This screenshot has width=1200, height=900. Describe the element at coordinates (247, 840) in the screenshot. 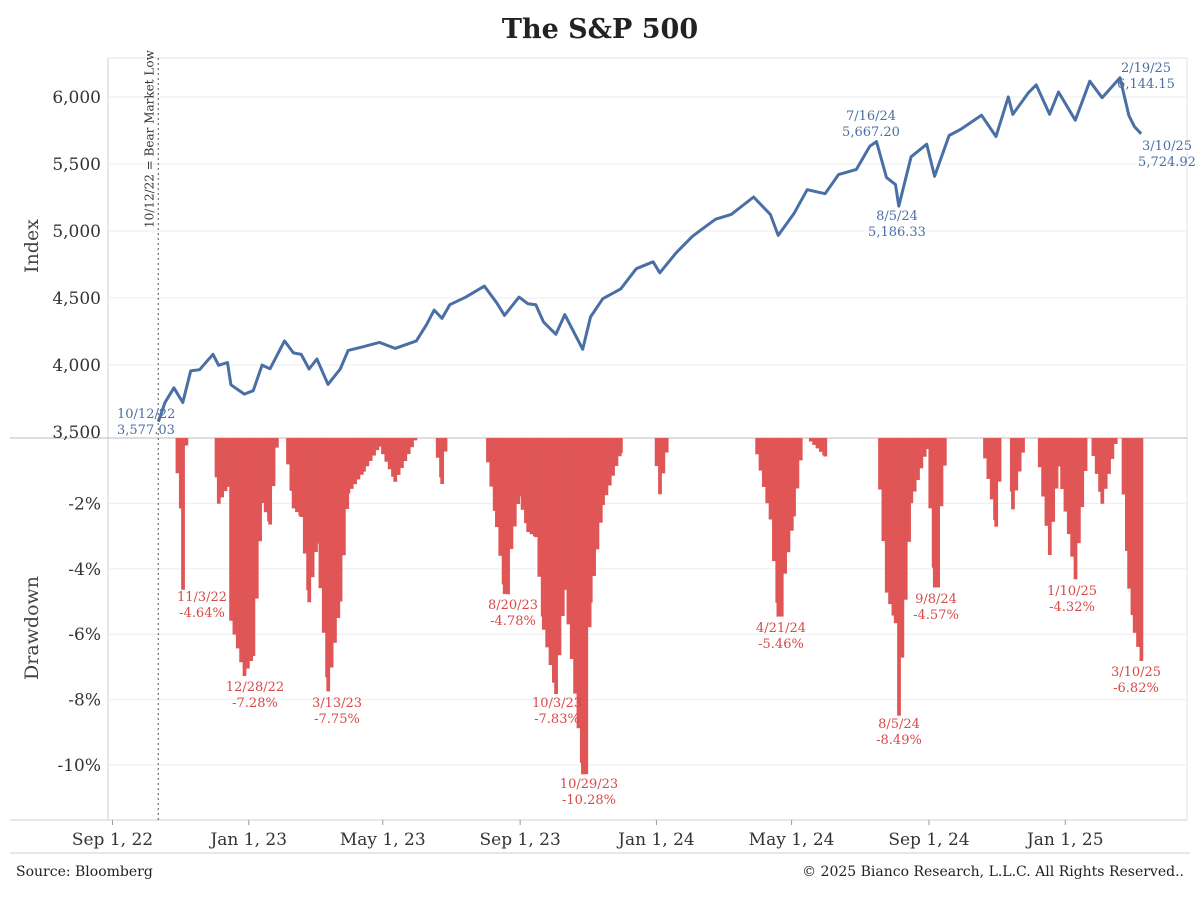

I see `x-tick-label: Jan 1, 23` at that location.